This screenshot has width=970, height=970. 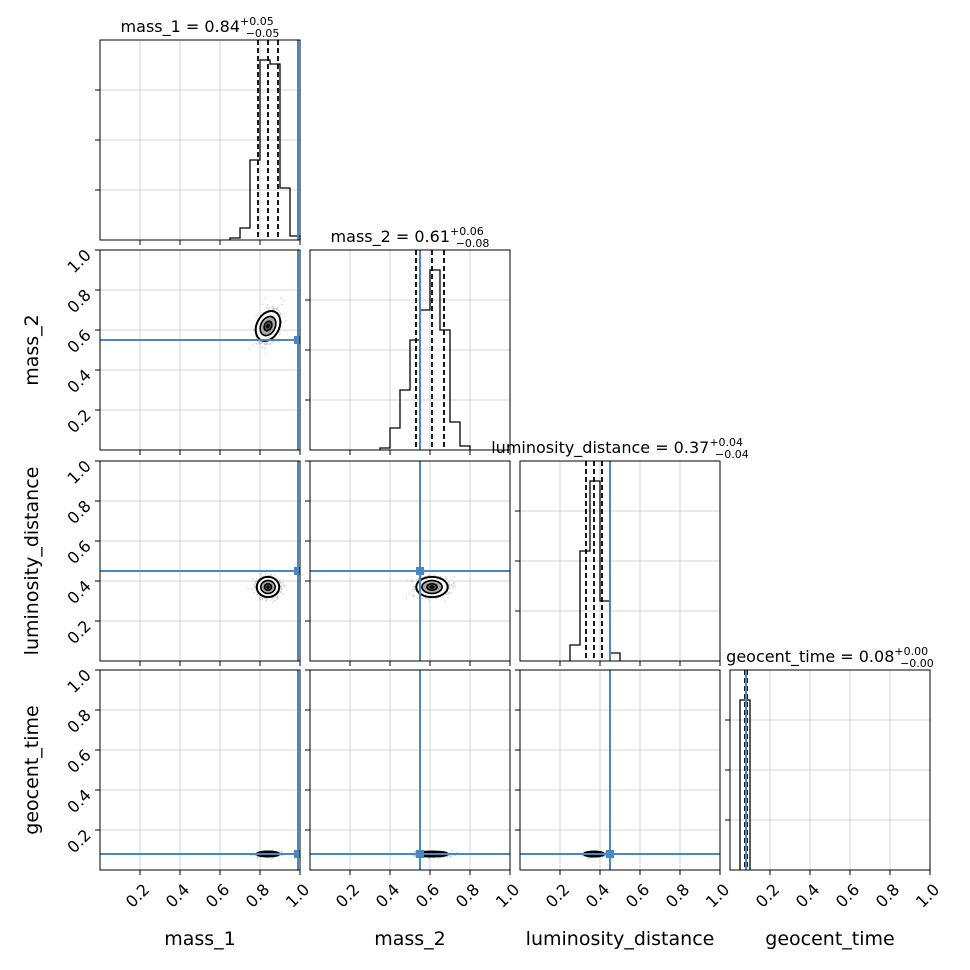 I want to click on marginal-panel-luminosity_distance: luminosity_distance = 0.37+0.04 −0.04, so click(x=620, y=551).